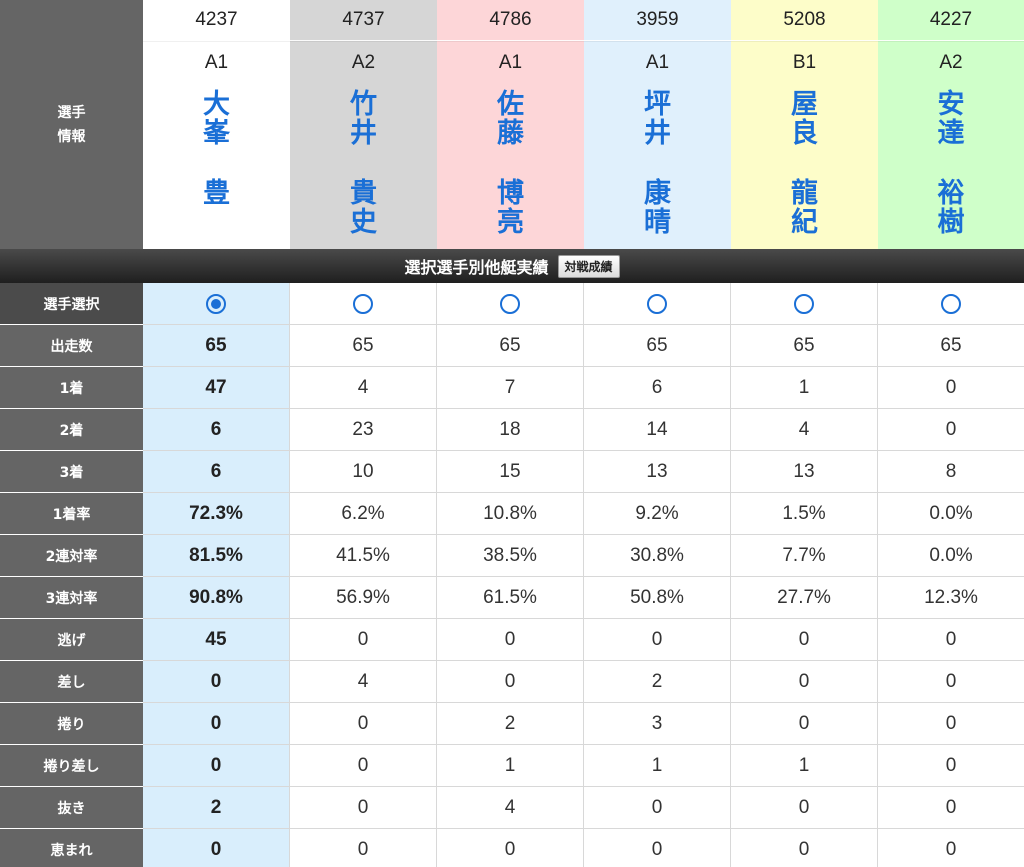 This screenshot has width=1024, height=867. I want to click on stat-value: 50.8%, so click(657, 598).